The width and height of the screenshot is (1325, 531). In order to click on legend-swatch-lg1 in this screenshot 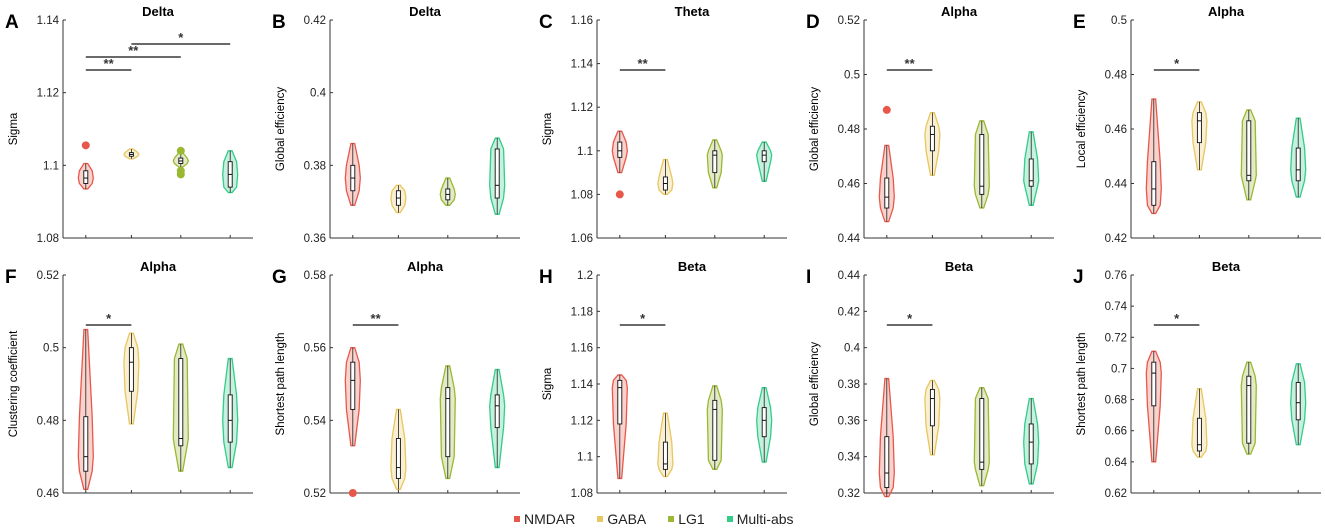, I will do `click(671, 519)`.